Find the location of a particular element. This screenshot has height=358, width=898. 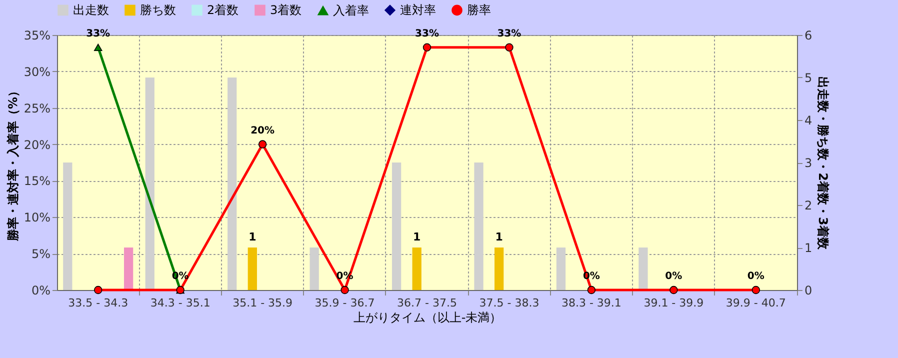

y-tick-label: 30% is located at coordinates (37, 71).